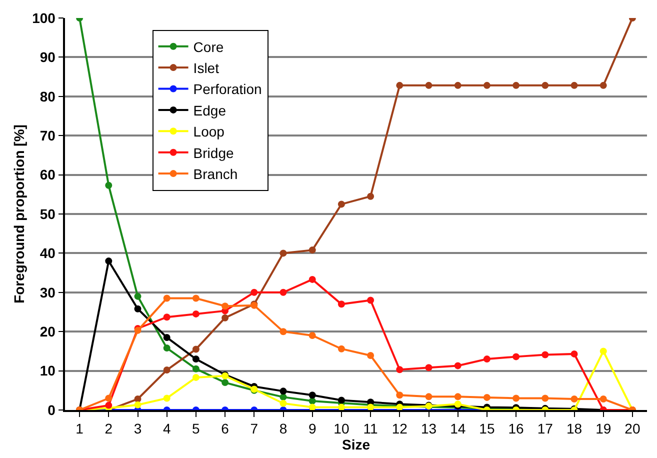 This screenshot has width=657, height=458. Describe the element at coordinates (48, 57) in the screenshot. I see `y-tick-label: 90` at that location.